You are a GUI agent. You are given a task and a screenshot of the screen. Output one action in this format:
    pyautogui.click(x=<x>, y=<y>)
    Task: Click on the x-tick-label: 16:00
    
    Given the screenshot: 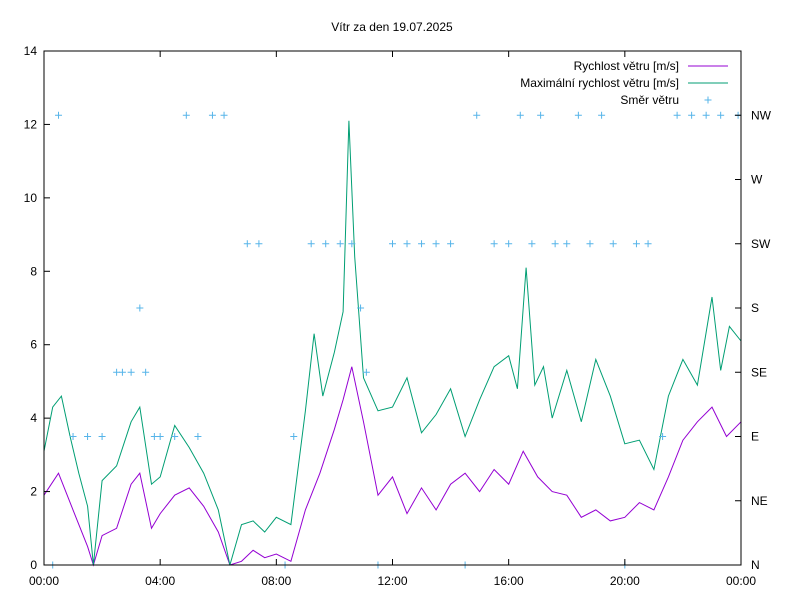 What is the action you would take?
    pyautogui.click(x=509, y=581)
    